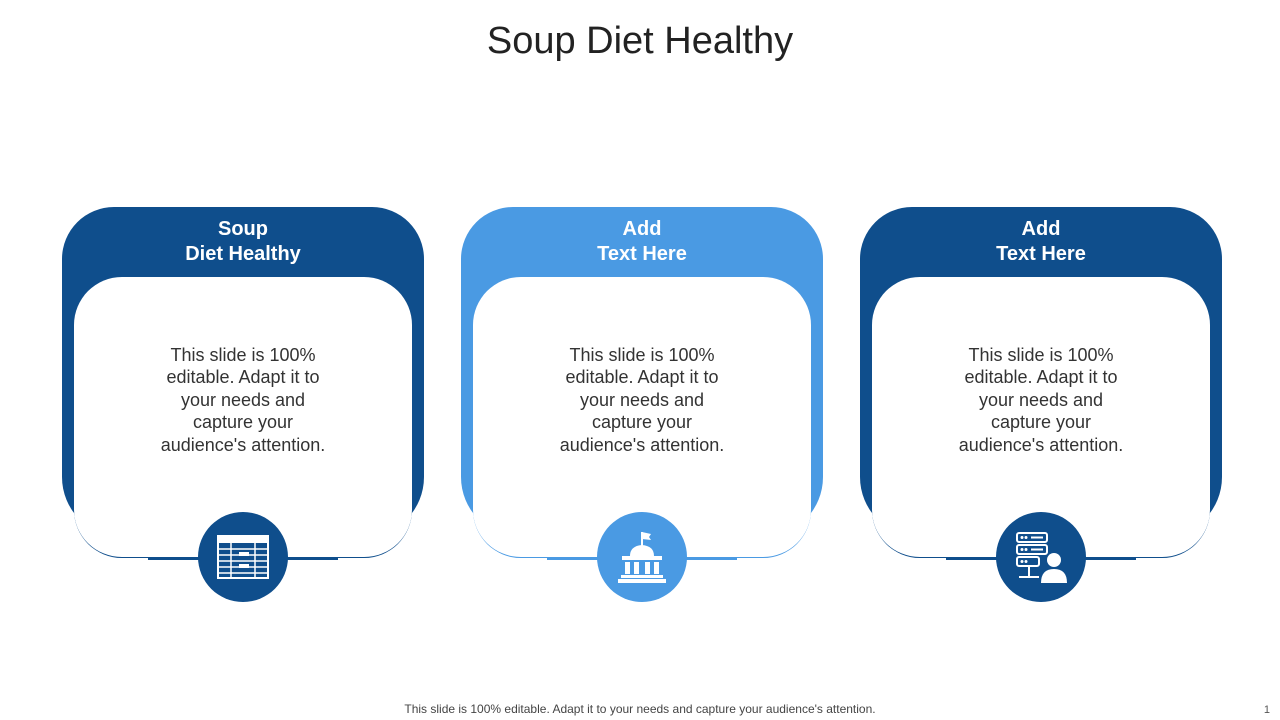 This screenshot has height=720, width=1280. I want to click on server-user-icon, so click(1041, 557).